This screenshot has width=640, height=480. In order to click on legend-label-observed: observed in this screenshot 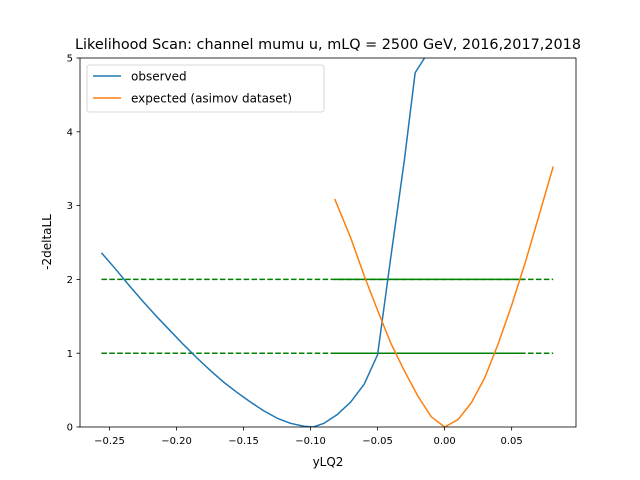, I will do `click(159, 76)`.